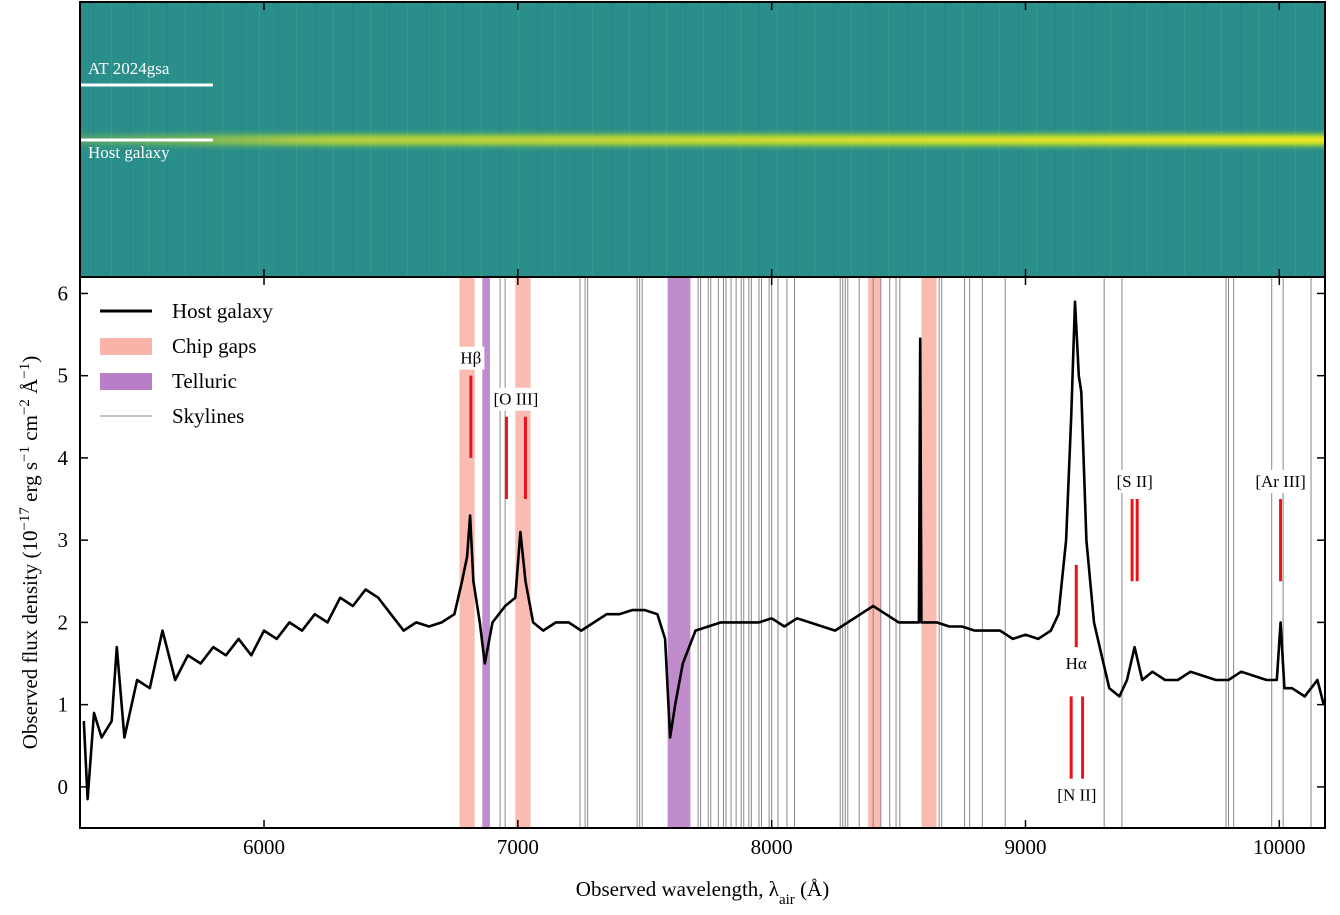 Image resolution: width=1340 pixels, height=915 pixels. What do you see at coordinates (25, 519) in the screenshot?
I see `y-axis-label-part: −17` at bounding box center [25, 519].